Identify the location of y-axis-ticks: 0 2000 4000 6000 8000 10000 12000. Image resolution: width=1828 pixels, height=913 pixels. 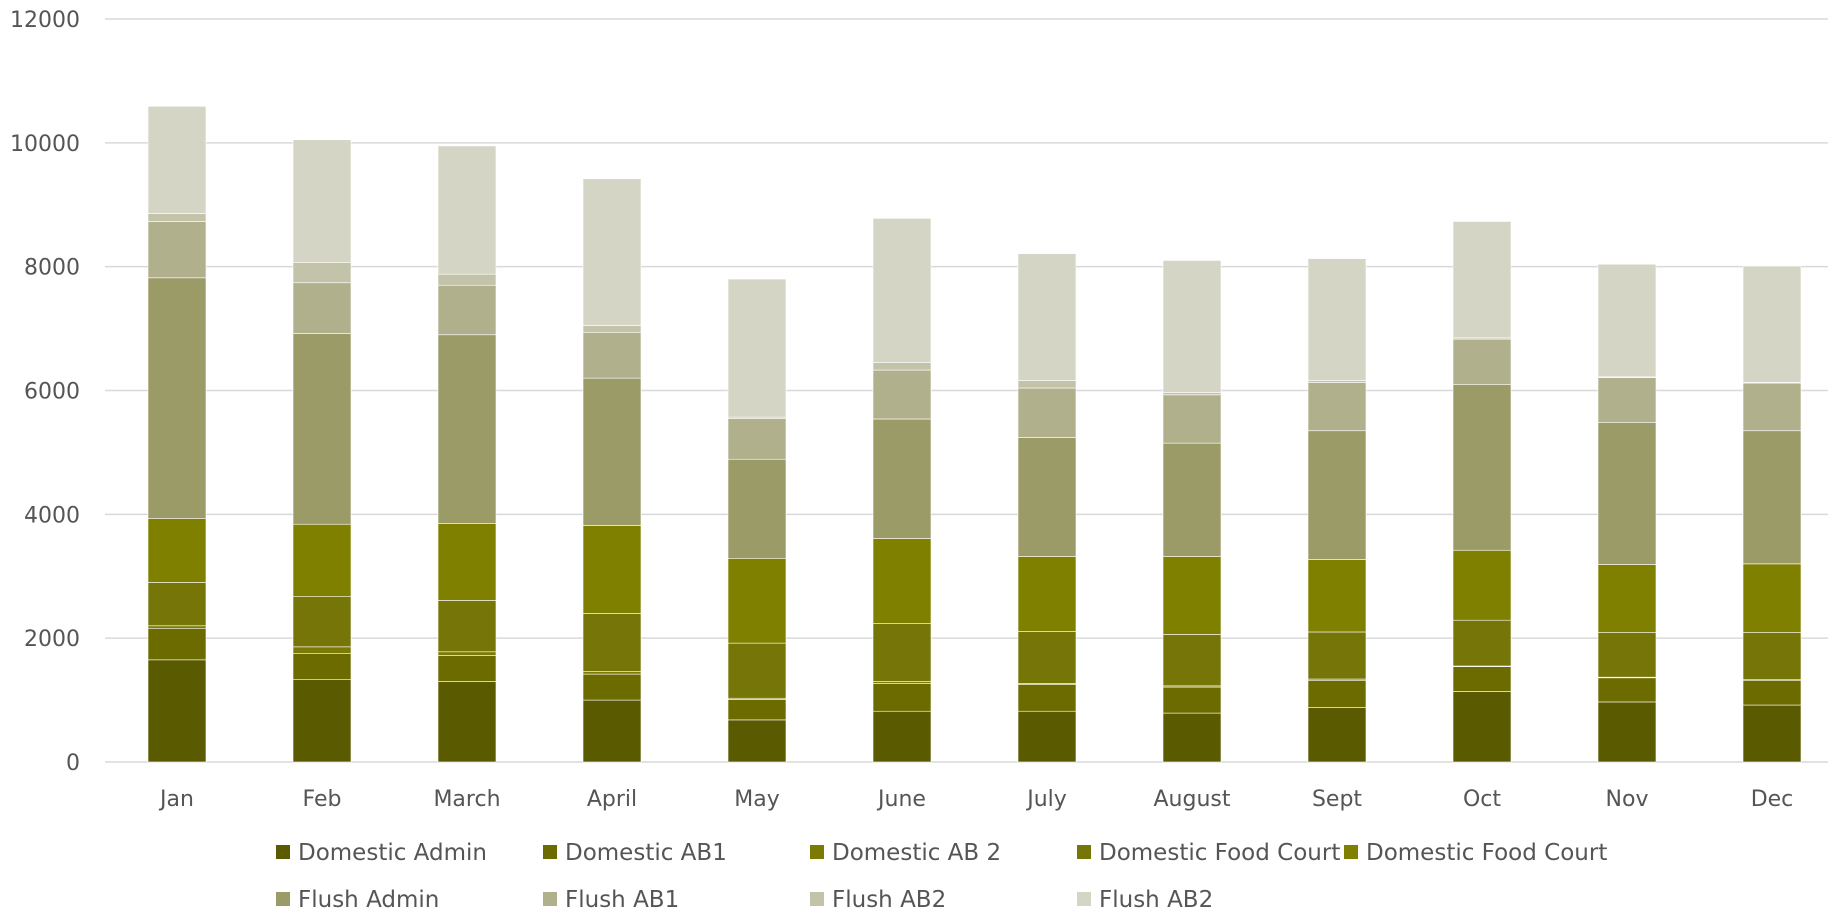
(45, 392).